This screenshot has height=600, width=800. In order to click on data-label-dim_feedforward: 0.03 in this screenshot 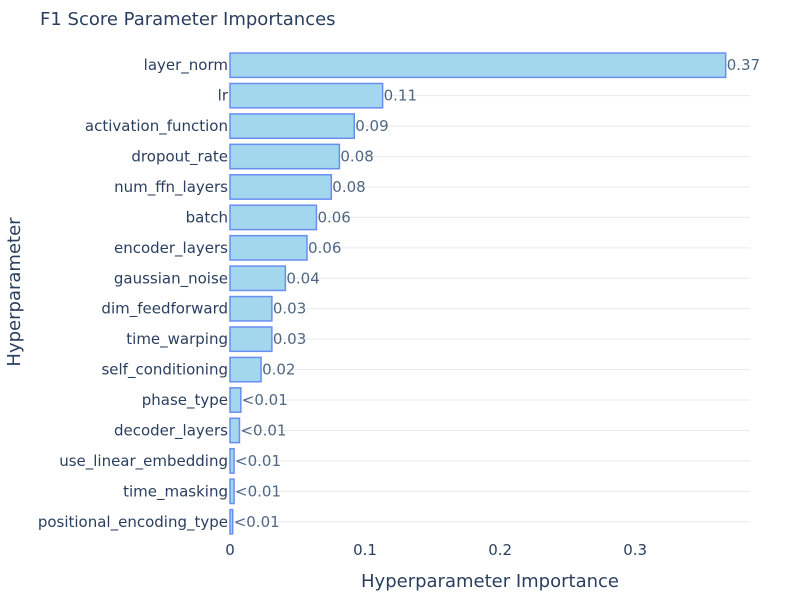, I will do `click(289, 309)`.